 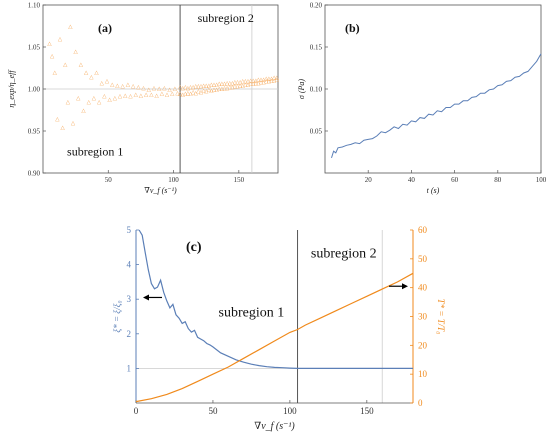 I want to click on y-tick-label: 0.20, so click(x=316, y=6).